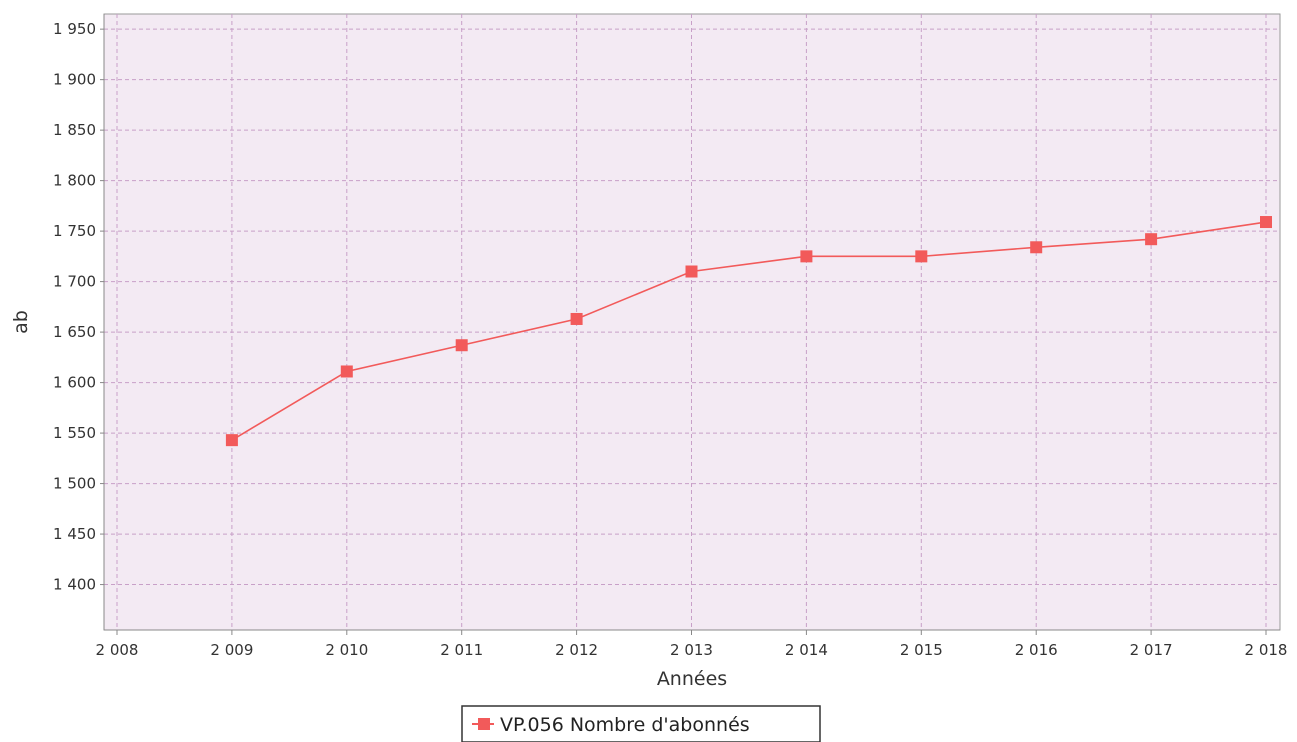 The width and height of the screenshot is (1297, 742). Describe the element at coordinates (1036, 650) in the screenshot. I see `x-tick-label: 2 016` at that location.